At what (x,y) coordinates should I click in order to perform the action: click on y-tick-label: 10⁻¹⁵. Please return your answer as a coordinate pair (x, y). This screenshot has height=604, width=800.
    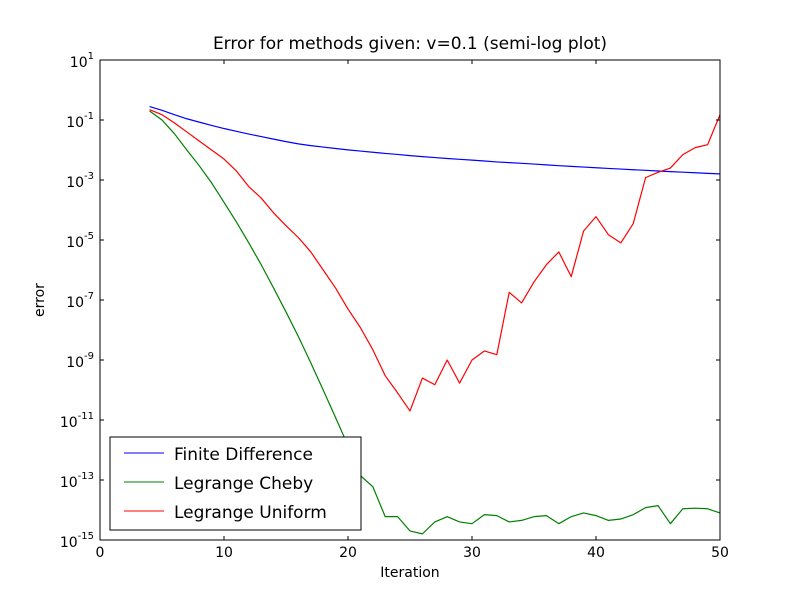
    Looking at the image, I should click on (77, 541).